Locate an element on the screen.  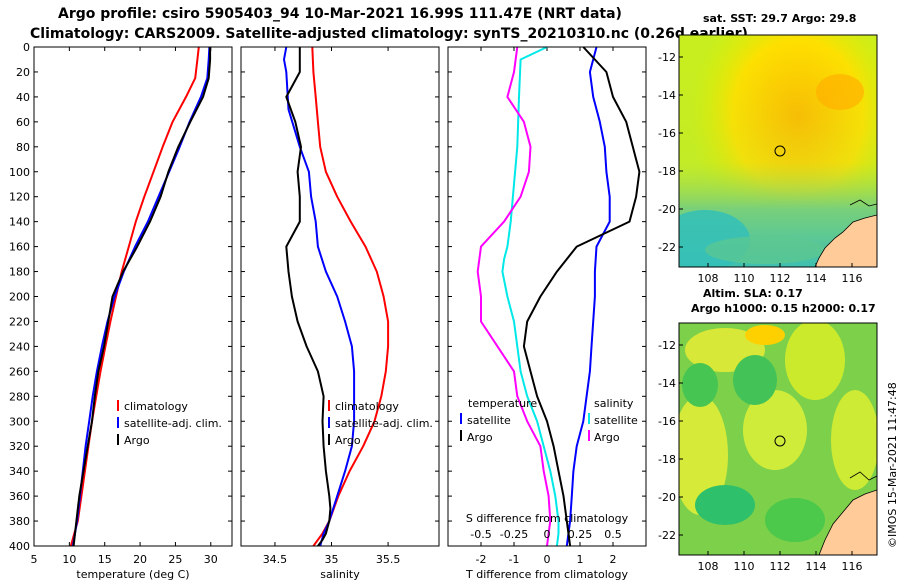
sst-float-marker is located at coordinates (780, 151).